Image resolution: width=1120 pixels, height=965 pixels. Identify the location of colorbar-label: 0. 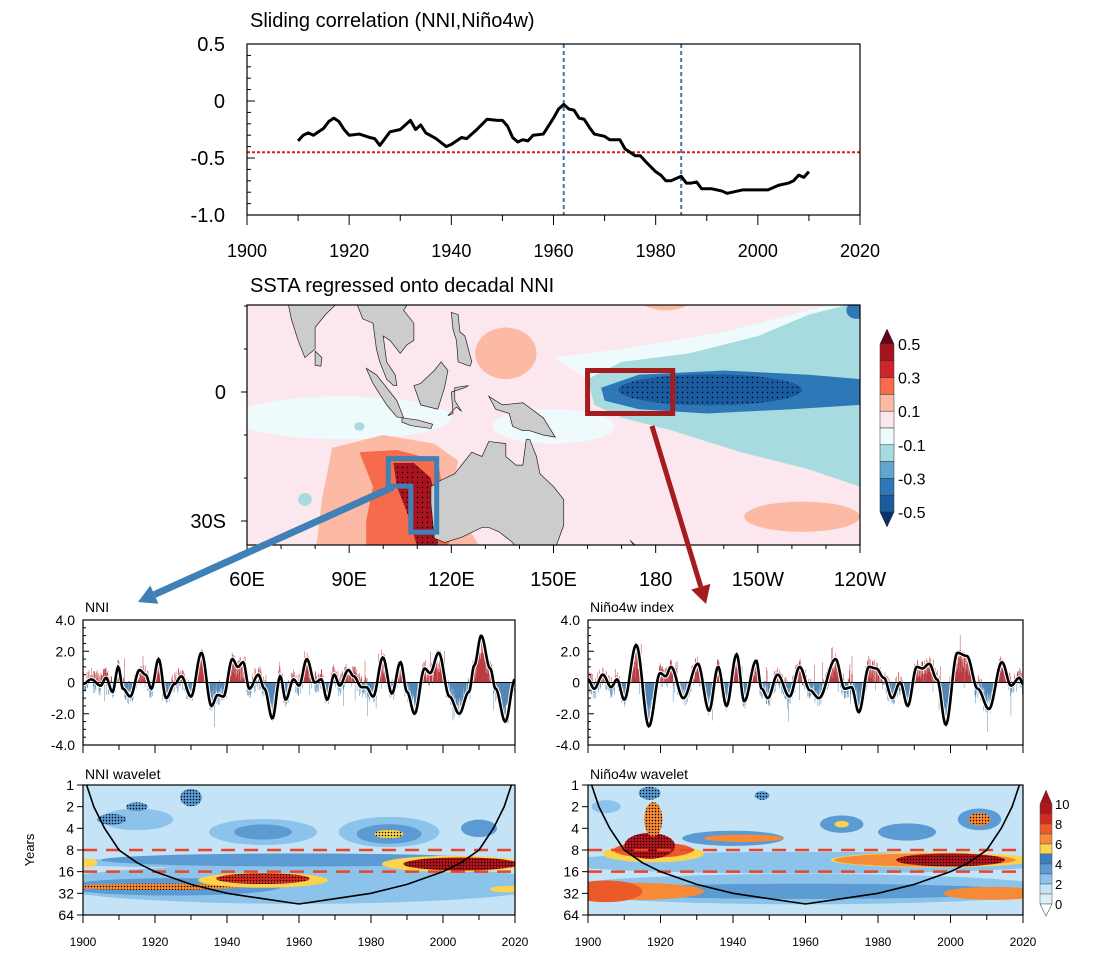
(1058, 904).